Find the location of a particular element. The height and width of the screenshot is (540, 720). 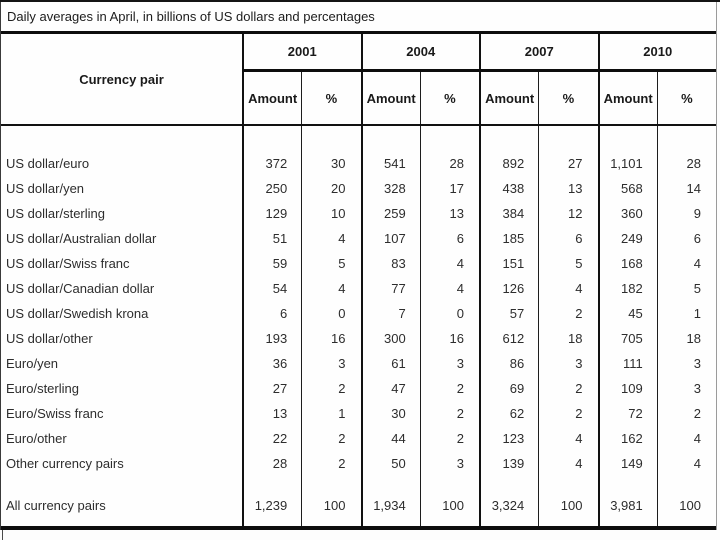

amount-cell: 86 is located at coordinates (508, 363).